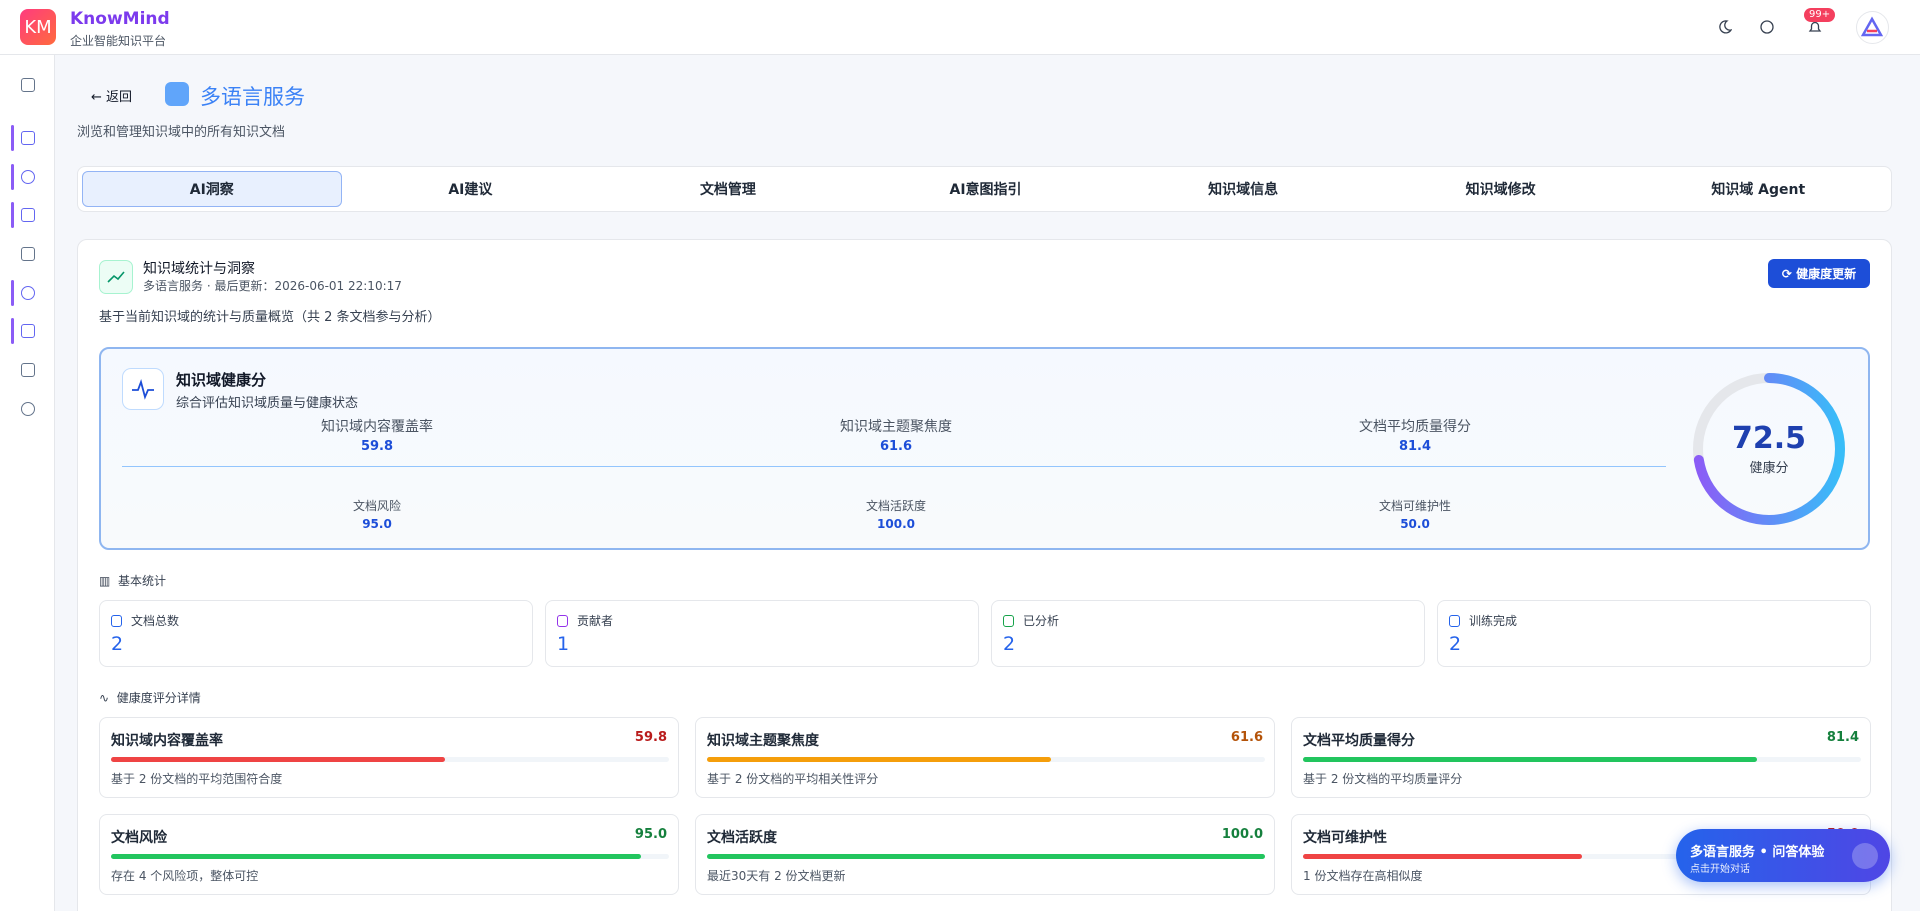 The height and width of the screenshot is (911, 1920). I want to click on detail-card: 知识域主题聚焦度 61.6 基于 2 份文档的平均相关性评分, so click(985, 757).